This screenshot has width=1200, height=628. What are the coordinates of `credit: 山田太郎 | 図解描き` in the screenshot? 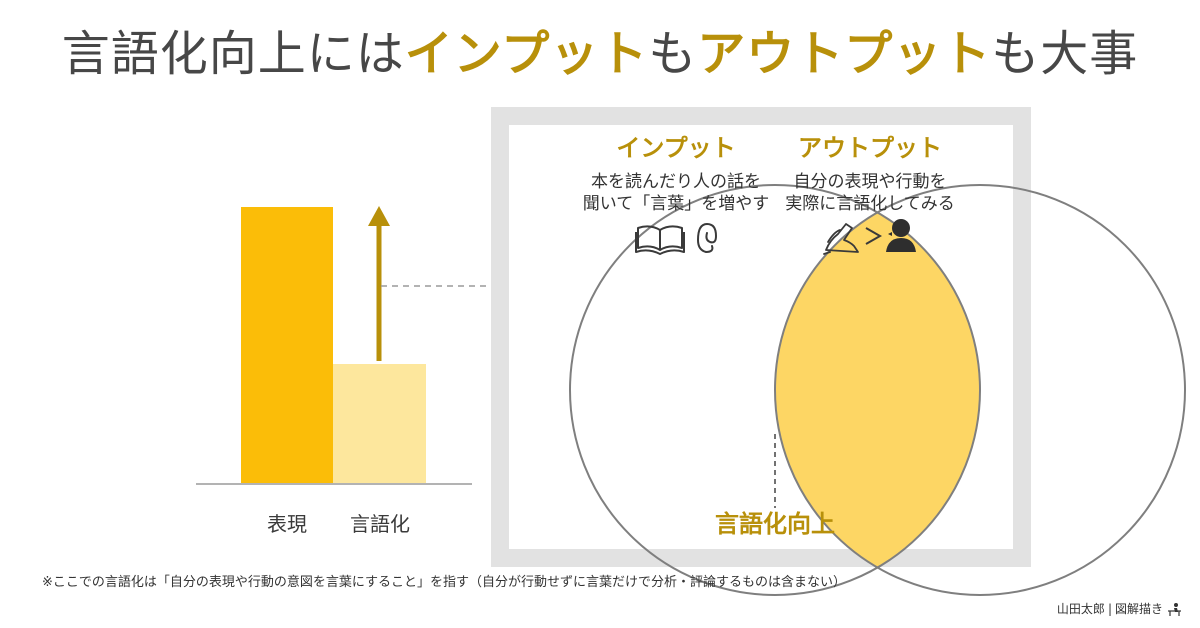 It's located at (1119, 608).